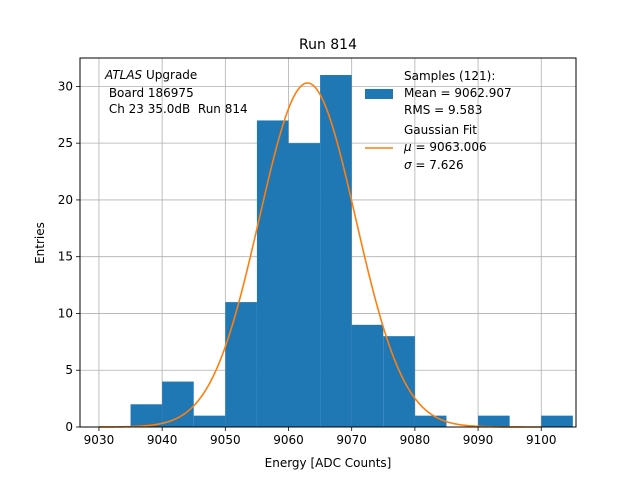 This screenshot has height=480, width=640. Describe the element at coordinates (415, 440) in the screenshot. I see `x-tick-label: 9080` at that location.